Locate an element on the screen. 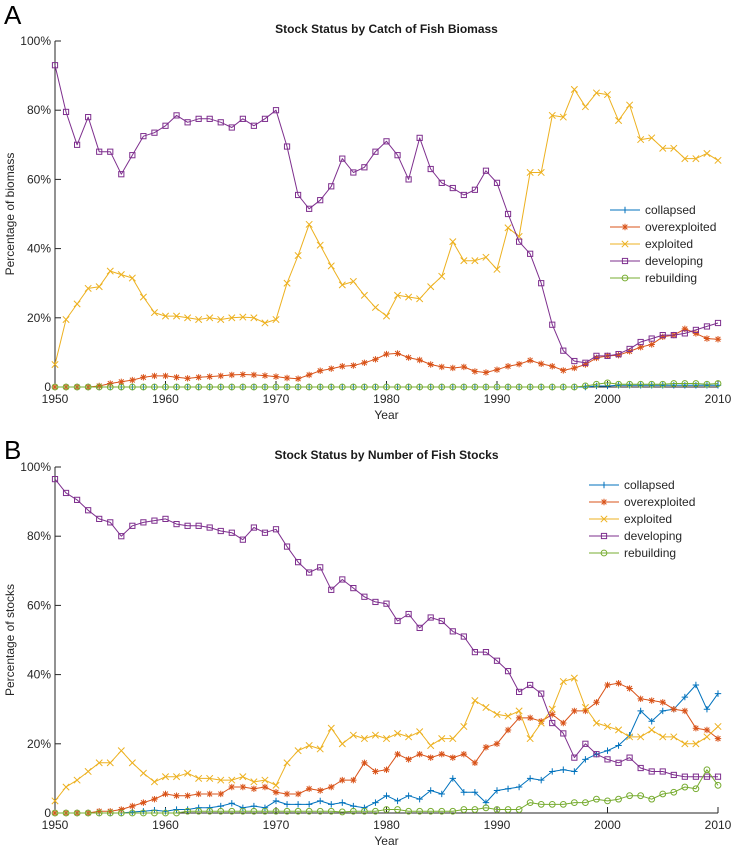  legend-marker-developing is located at coordinates (625, 261).